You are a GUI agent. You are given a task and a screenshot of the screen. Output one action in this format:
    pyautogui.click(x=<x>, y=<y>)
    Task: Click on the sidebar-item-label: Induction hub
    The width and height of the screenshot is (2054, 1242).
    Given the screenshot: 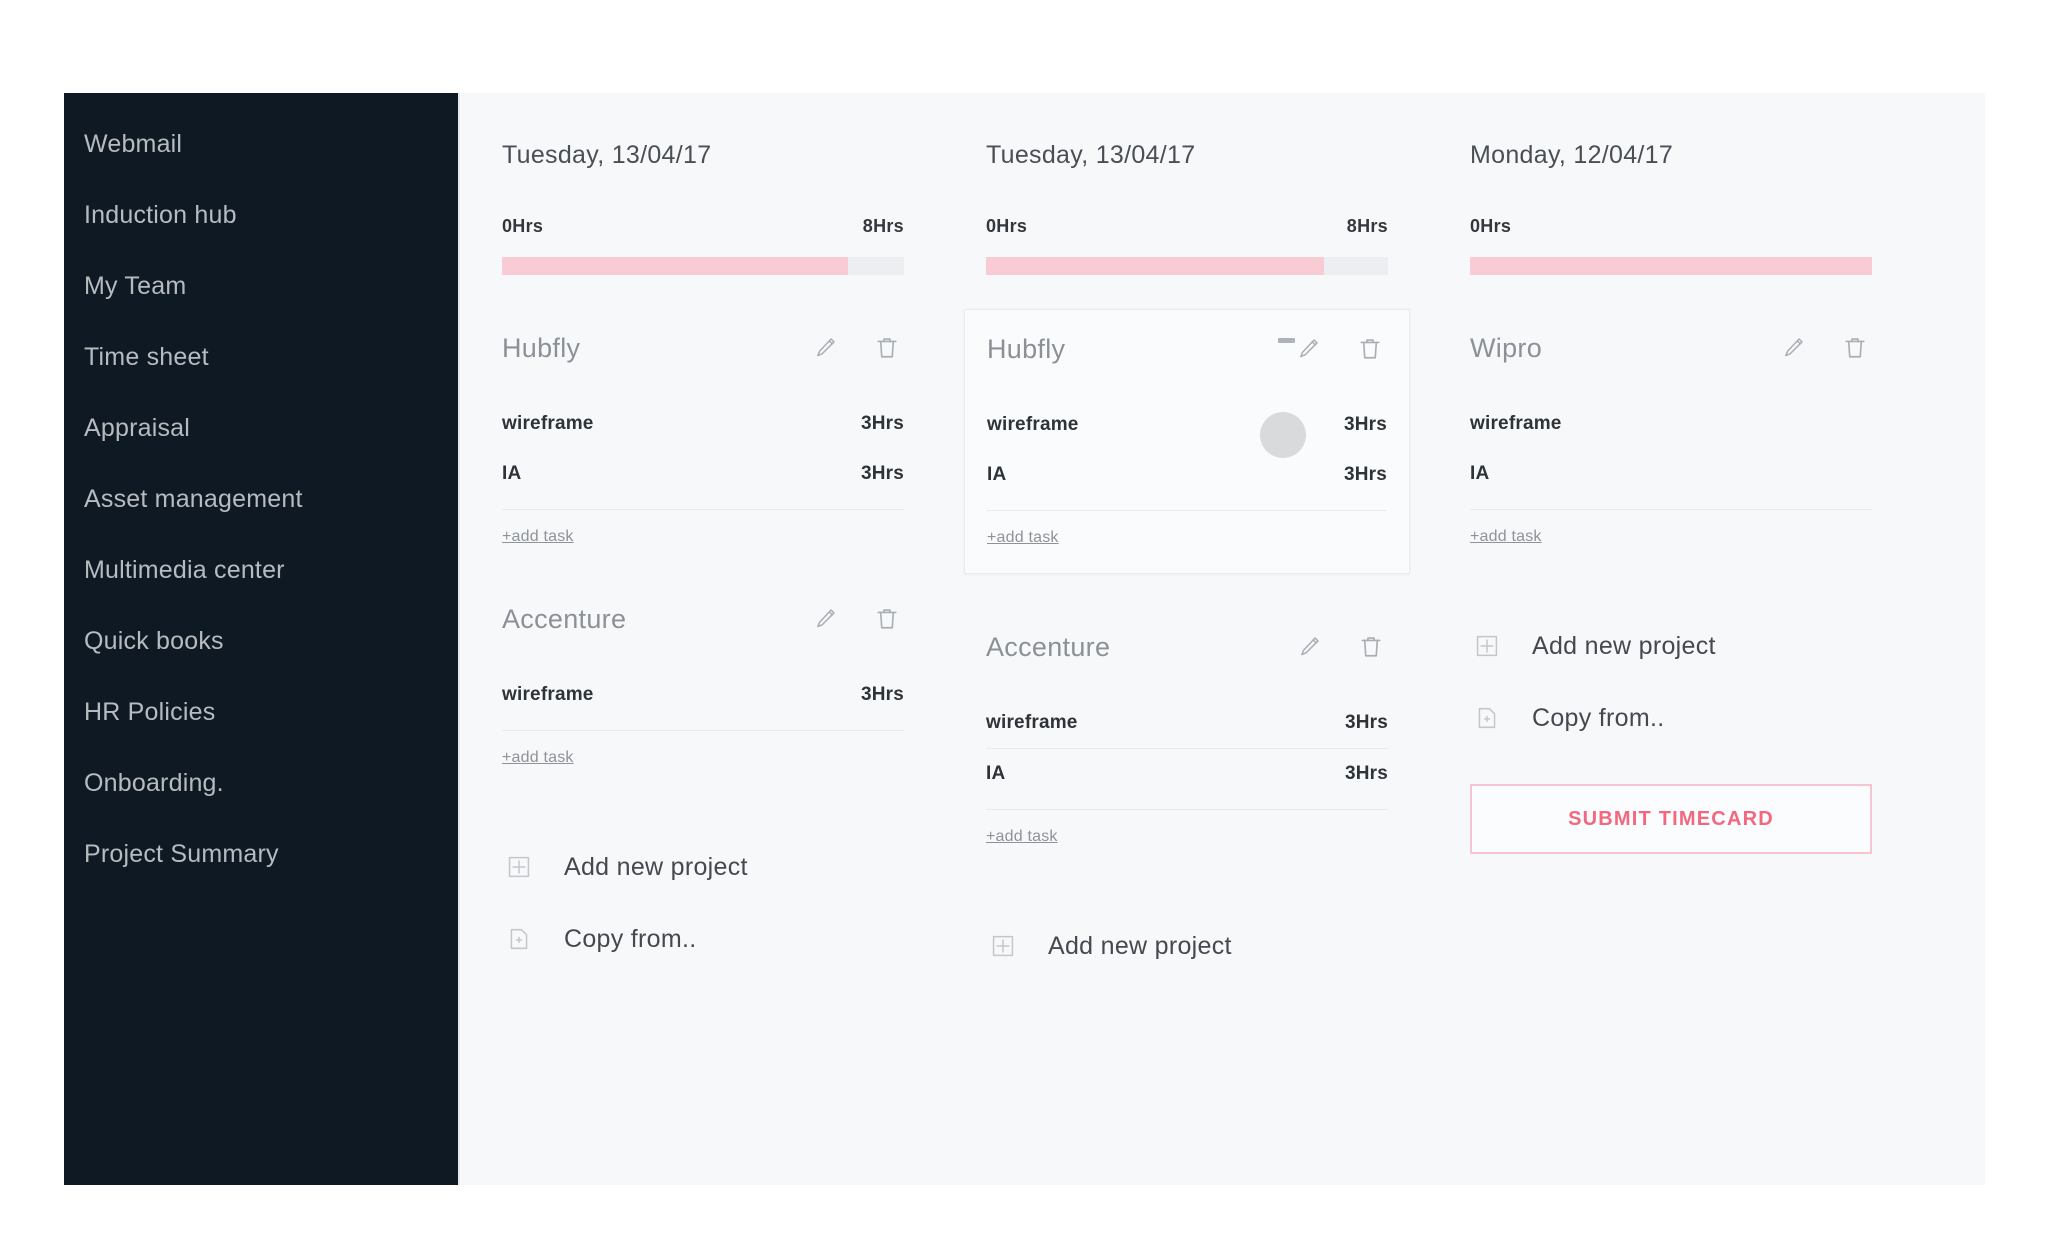 What is the action you would take?
    pyautogui.click(x=160, y=215)
    